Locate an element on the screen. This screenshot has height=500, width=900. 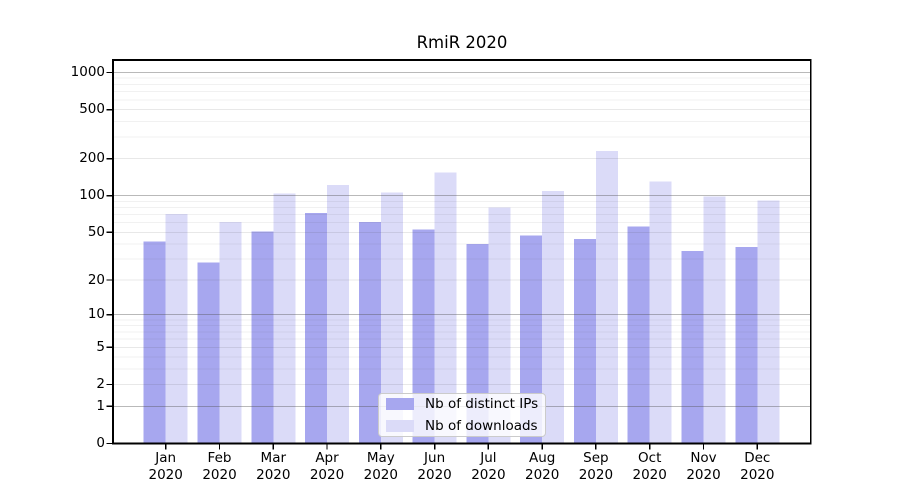
x-tick-label-feb: Feb 2020 is located at coordinates (219, 466).